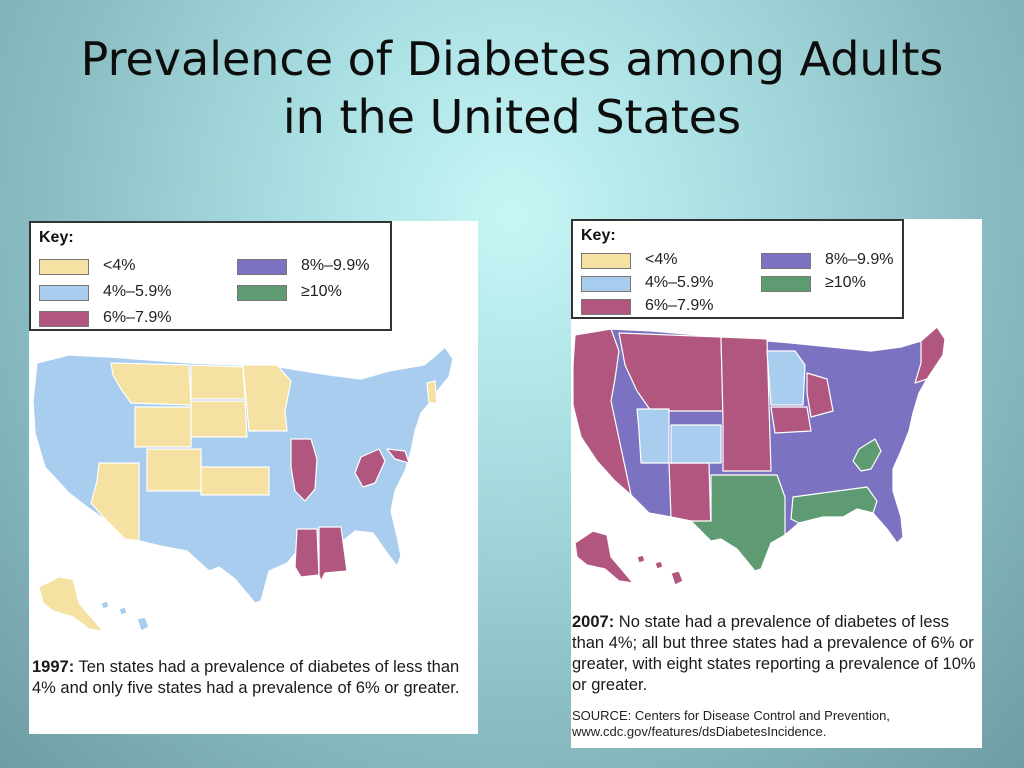 This screenshot has width=1024, height=768. What do you see at coordinates (125, 616) in the screenshot?
I see `map-1997-hawaii` at bounding box center [125, 616].